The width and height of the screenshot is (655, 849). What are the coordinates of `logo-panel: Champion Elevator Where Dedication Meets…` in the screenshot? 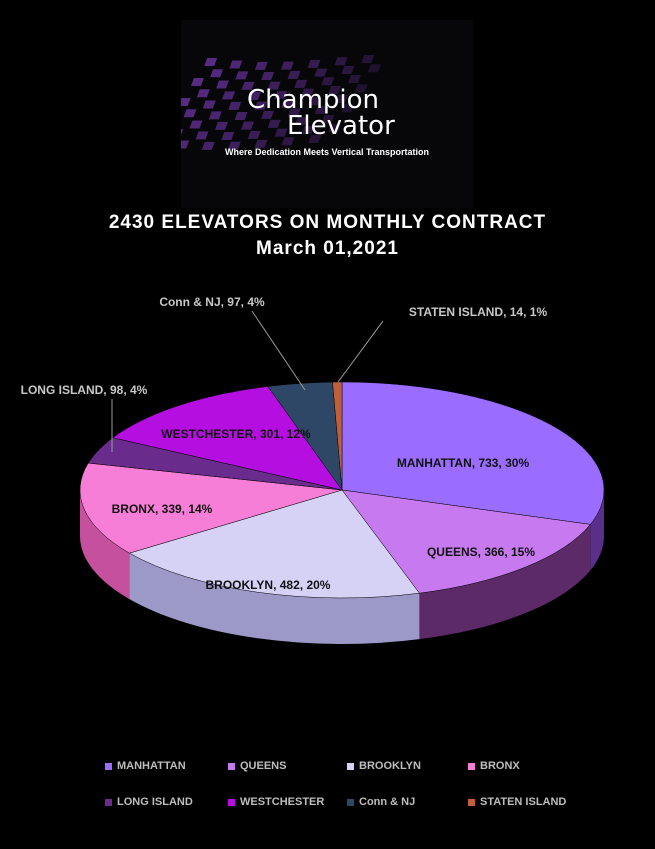 It's located at (312, 114).